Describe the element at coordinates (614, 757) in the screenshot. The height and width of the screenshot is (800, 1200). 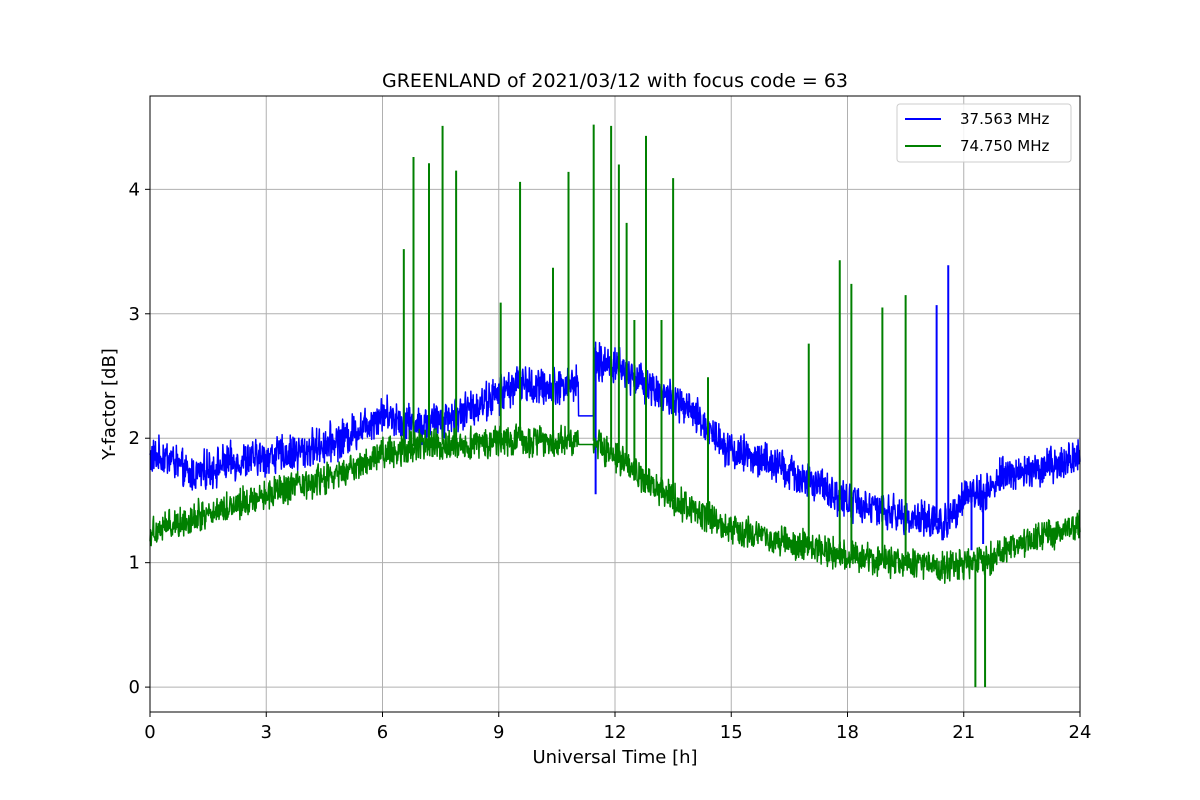
I see `x-axis-label: Universal Time [h]` at that location.